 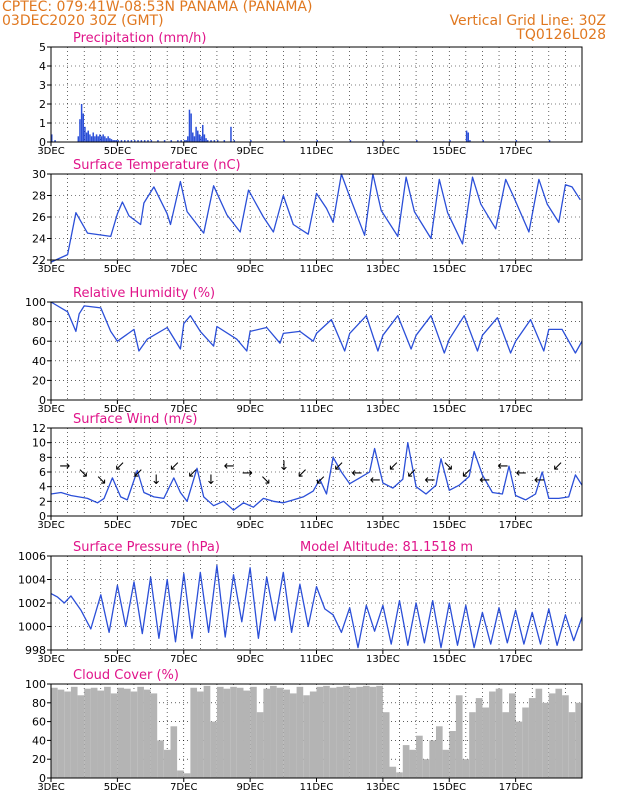 What do you see at coordinates (39, 174) in the screenshot?
I see `y-tick-label: 30` at bounding box center [39, 174].